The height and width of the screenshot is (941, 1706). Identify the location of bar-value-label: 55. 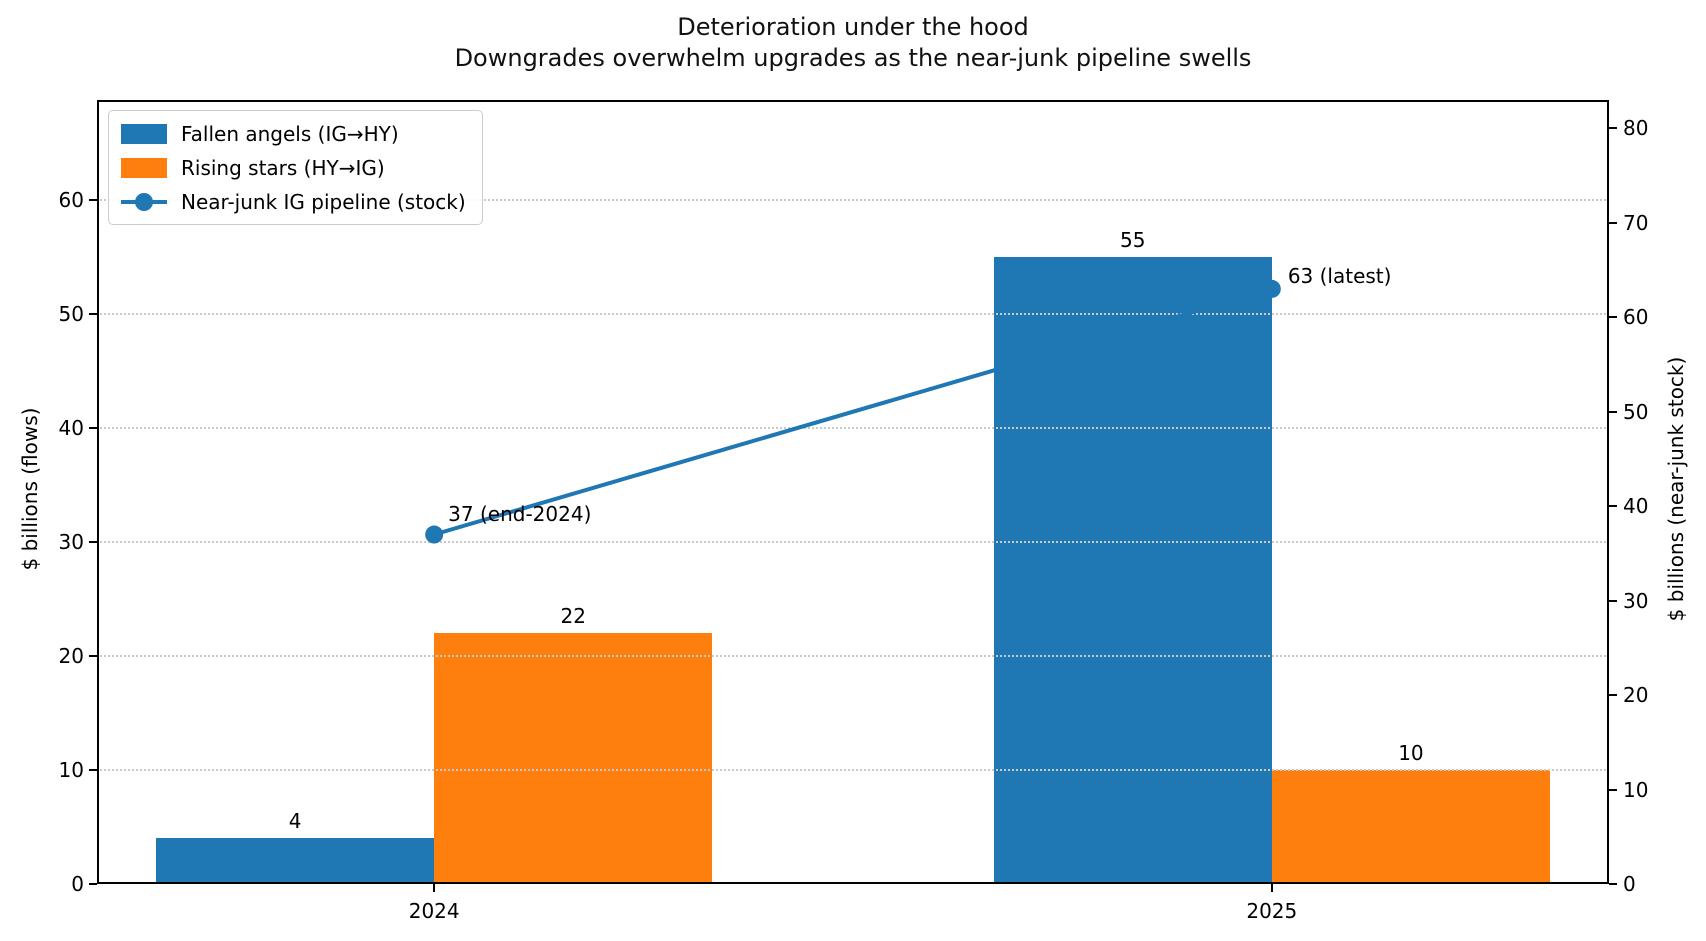
(1132, 240).